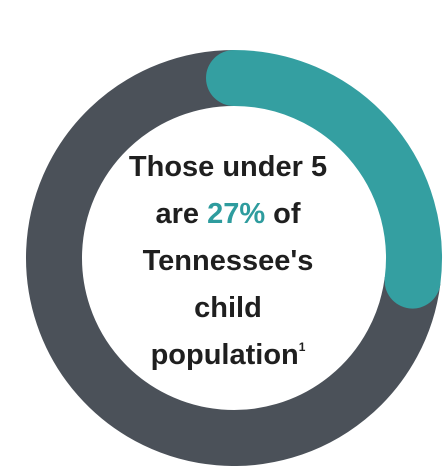 This screenshot has width=443, height=466. I want to click on footnote-marker: 1, so click(302, 347).